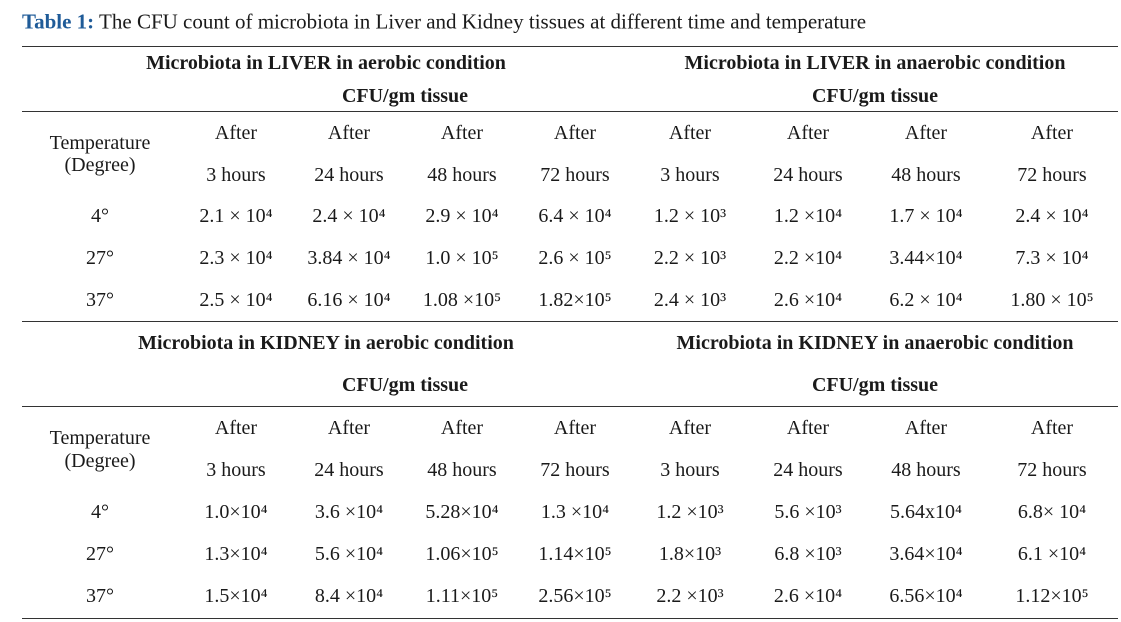 The image size is (1121, 622). I want to click on cfu-cell: 2.5 × 10⁴, so click(236, 300).